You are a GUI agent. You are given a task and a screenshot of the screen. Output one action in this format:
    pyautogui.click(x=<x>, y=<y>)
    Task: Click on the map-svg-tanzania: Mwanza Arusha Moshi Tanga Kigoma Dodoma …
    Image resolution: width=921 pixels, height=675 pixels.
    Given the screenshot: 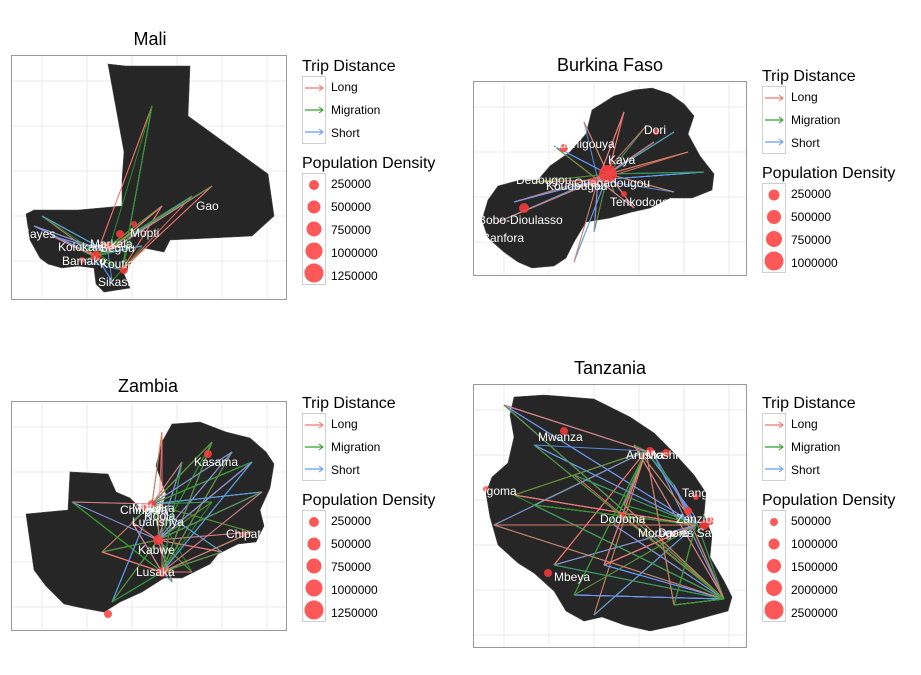 What is the action you would take?
    pyautogui.click(x=610, y=516)
    